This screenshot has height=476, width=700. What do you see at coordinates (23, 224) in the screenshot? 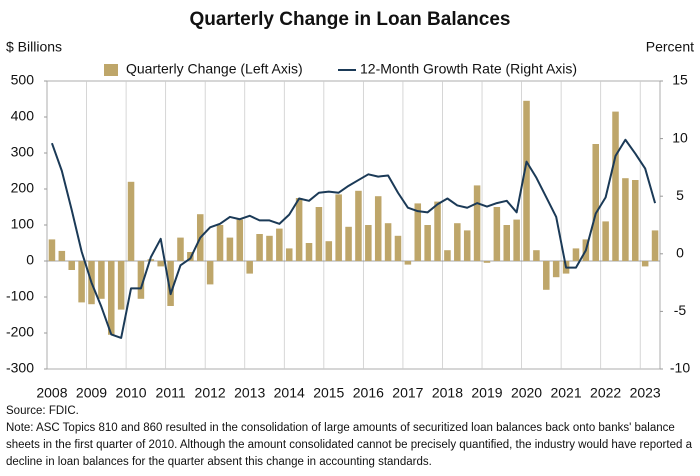
I see `y-tick-label: 100` at bounding box center [23, 224].